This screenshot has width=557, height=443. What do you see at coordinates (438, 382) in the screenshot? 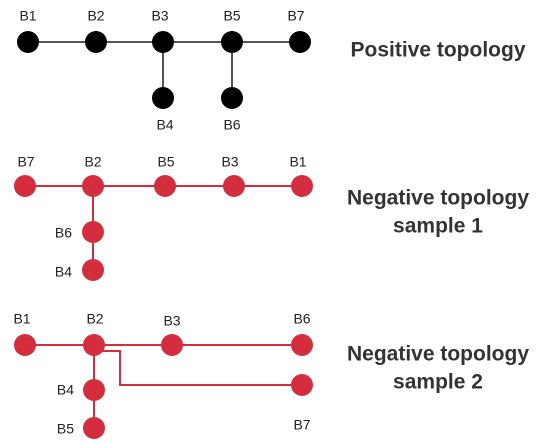
I see `panel-title-line-2: sample 2` at bounding box center [438, 382].